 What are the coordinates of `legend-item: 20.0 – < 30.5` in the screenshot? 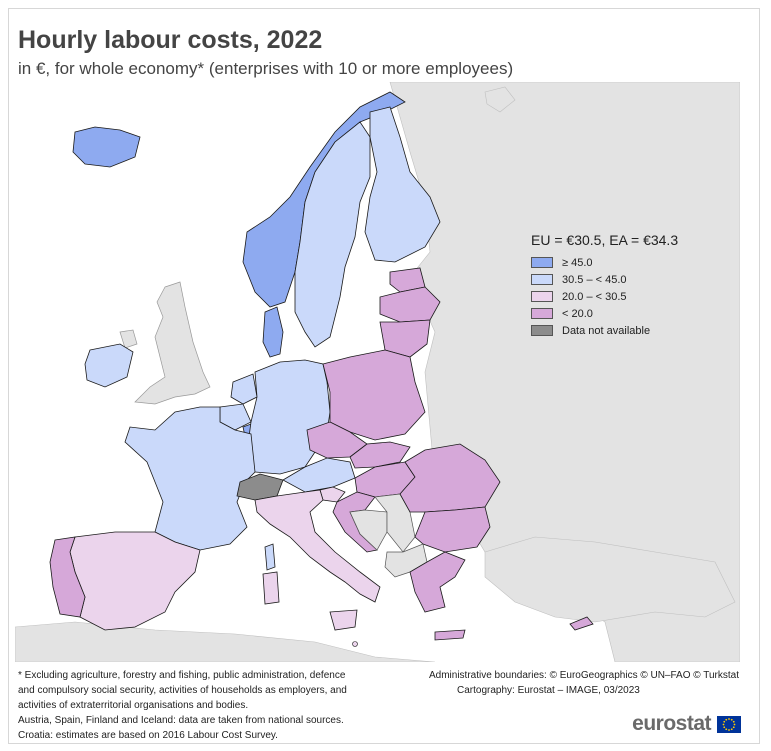 It's located at (604, 296).